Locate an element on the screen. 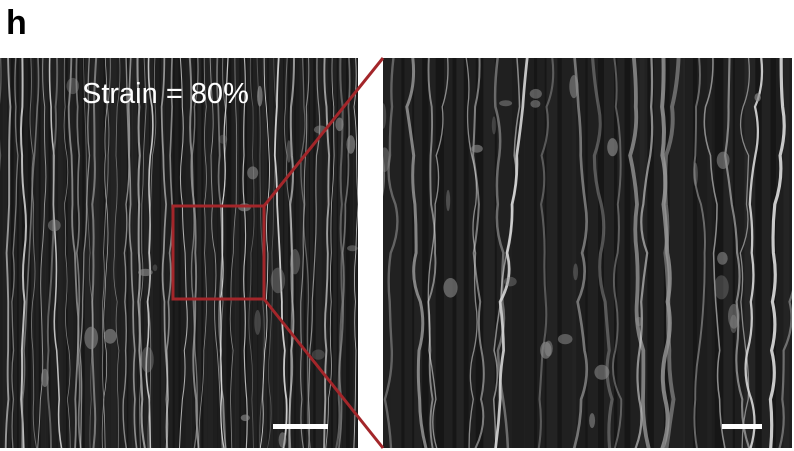  left-scale-bar is located at coordinates (300, 426).